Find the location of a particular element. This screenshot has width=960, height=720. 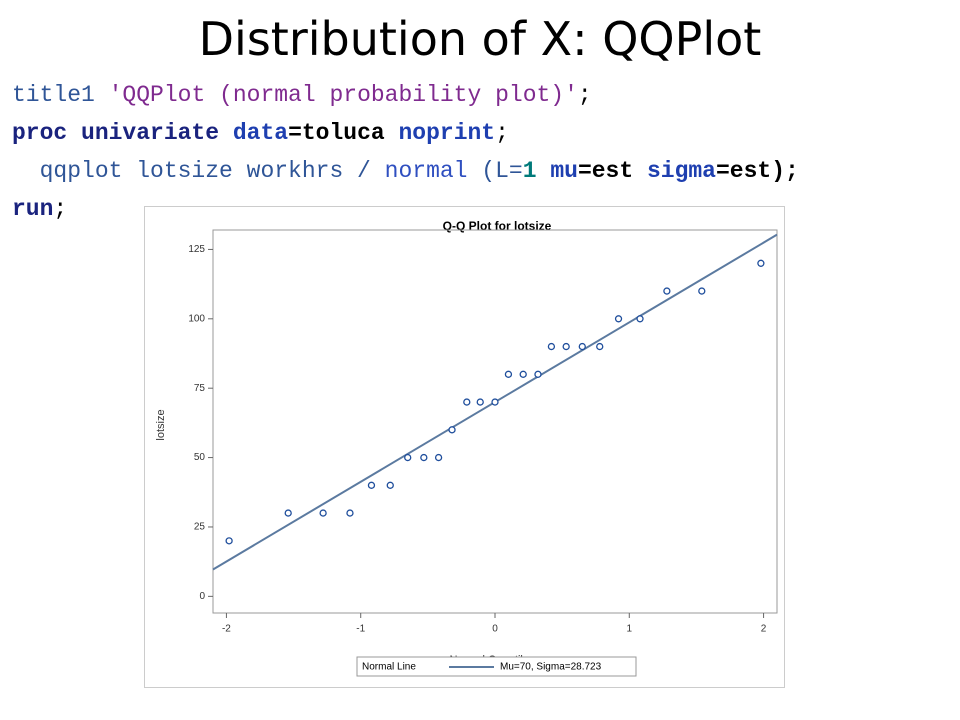

legend-label: Mu=70, Sigma=28.723 is located at coordinates (551, 667).